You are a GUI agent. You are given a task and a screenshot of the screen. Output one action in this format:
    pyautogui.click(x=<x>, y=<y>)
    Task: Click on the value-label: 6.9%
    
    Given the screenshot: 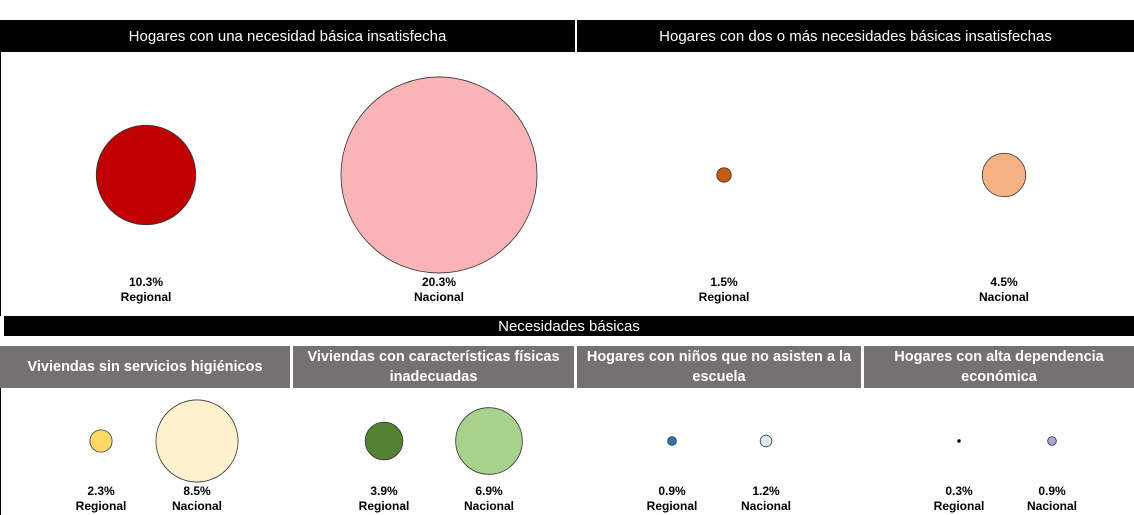 What is the action you would take?
    pyautogui.click(x=489, y=491)
    